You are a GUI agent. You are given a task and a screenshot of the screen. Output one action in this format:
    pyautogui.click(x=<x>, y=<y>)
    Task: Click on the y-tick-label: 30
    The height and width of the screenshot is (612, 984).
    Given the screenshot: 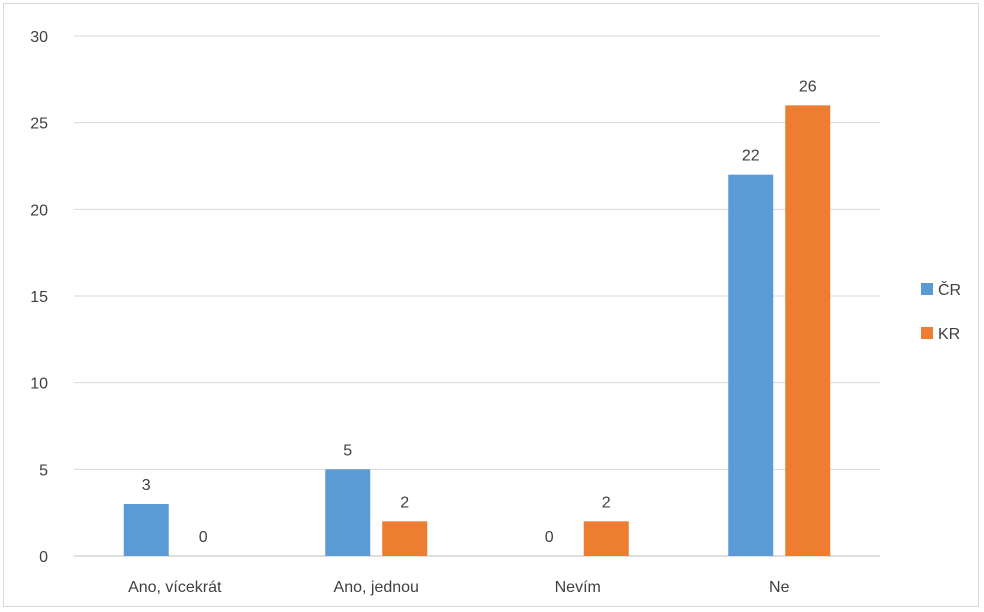 What is the action you would take?
    pyautogui.click(x=39, y=37)
    